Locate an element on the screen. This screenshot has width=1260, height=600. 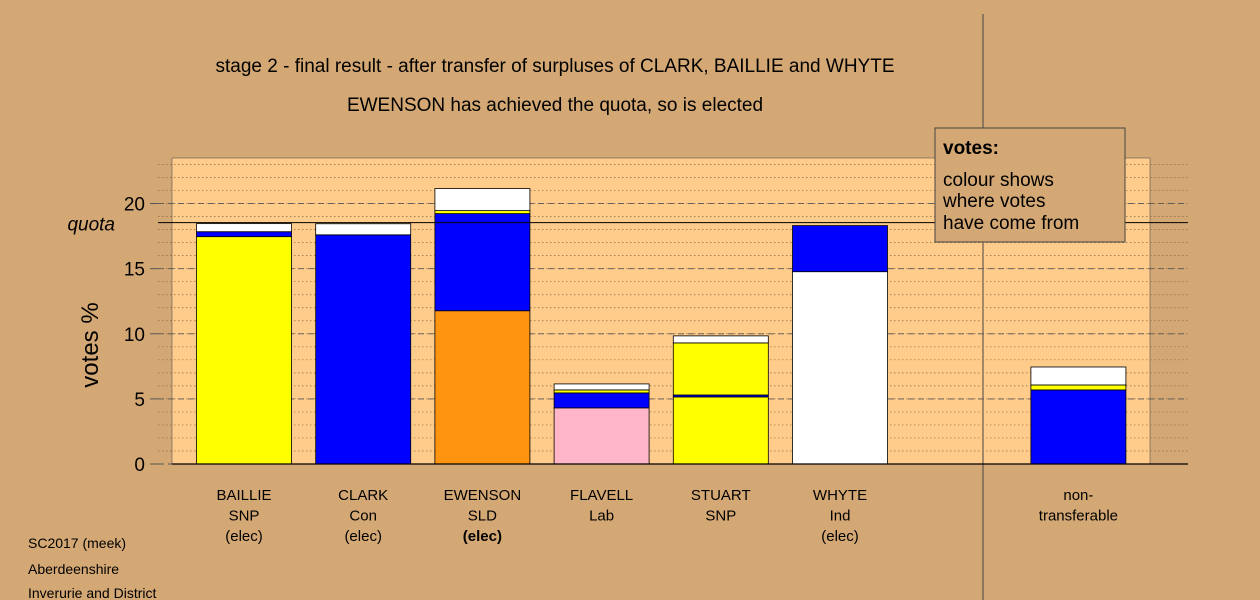
y-tick-label: 10 is located at coordinates (134, 335).